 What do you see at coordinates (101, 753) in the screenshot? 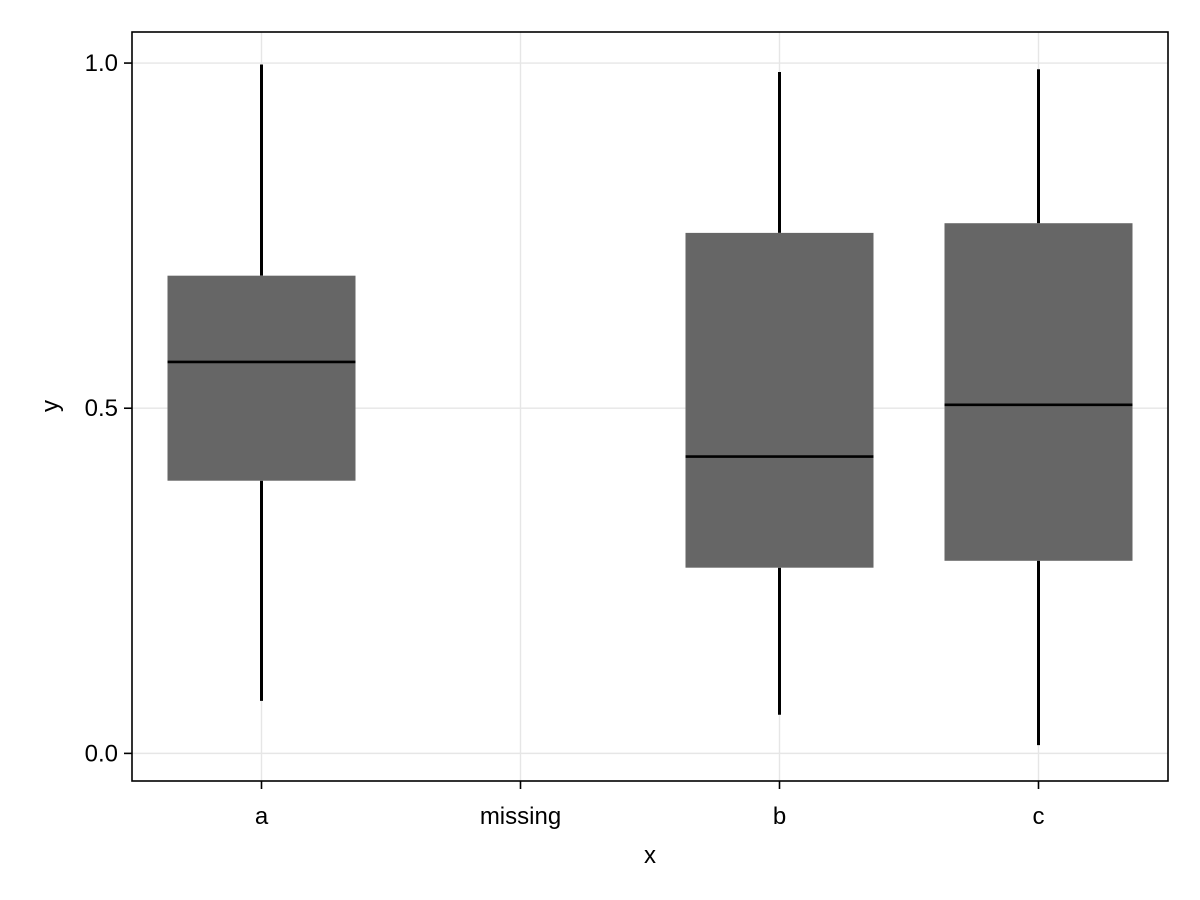
I see `y-tick-label: 0.0` at bounding box center [101, 753].